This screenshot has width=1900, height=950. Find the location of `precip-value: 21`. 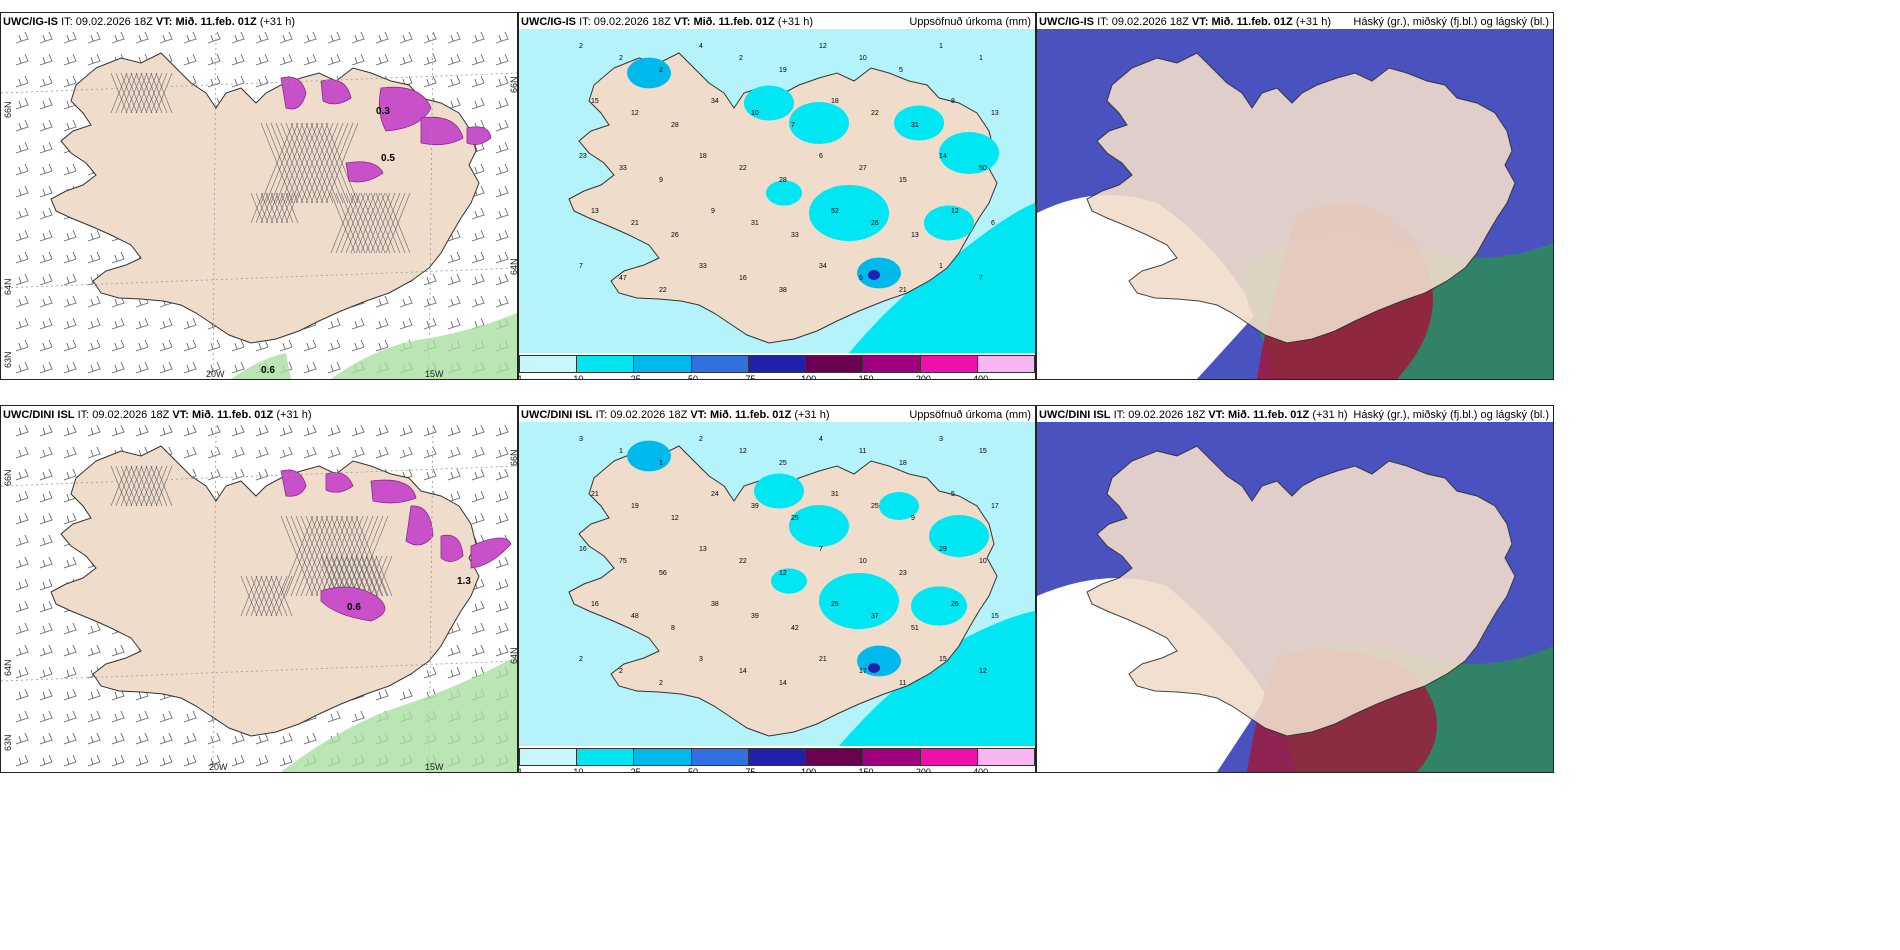

precip-value: 21 is located at coordinates (903, 290).